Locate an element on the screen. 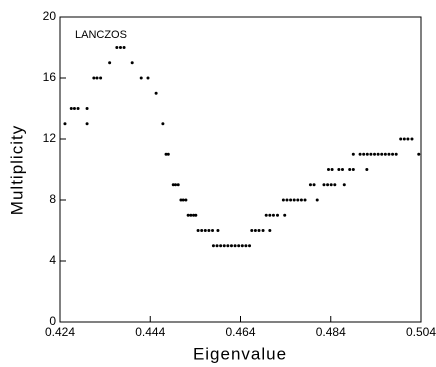 The image size is (436, 367). y-tick-label: 12 is located at coordinates (50, 138).